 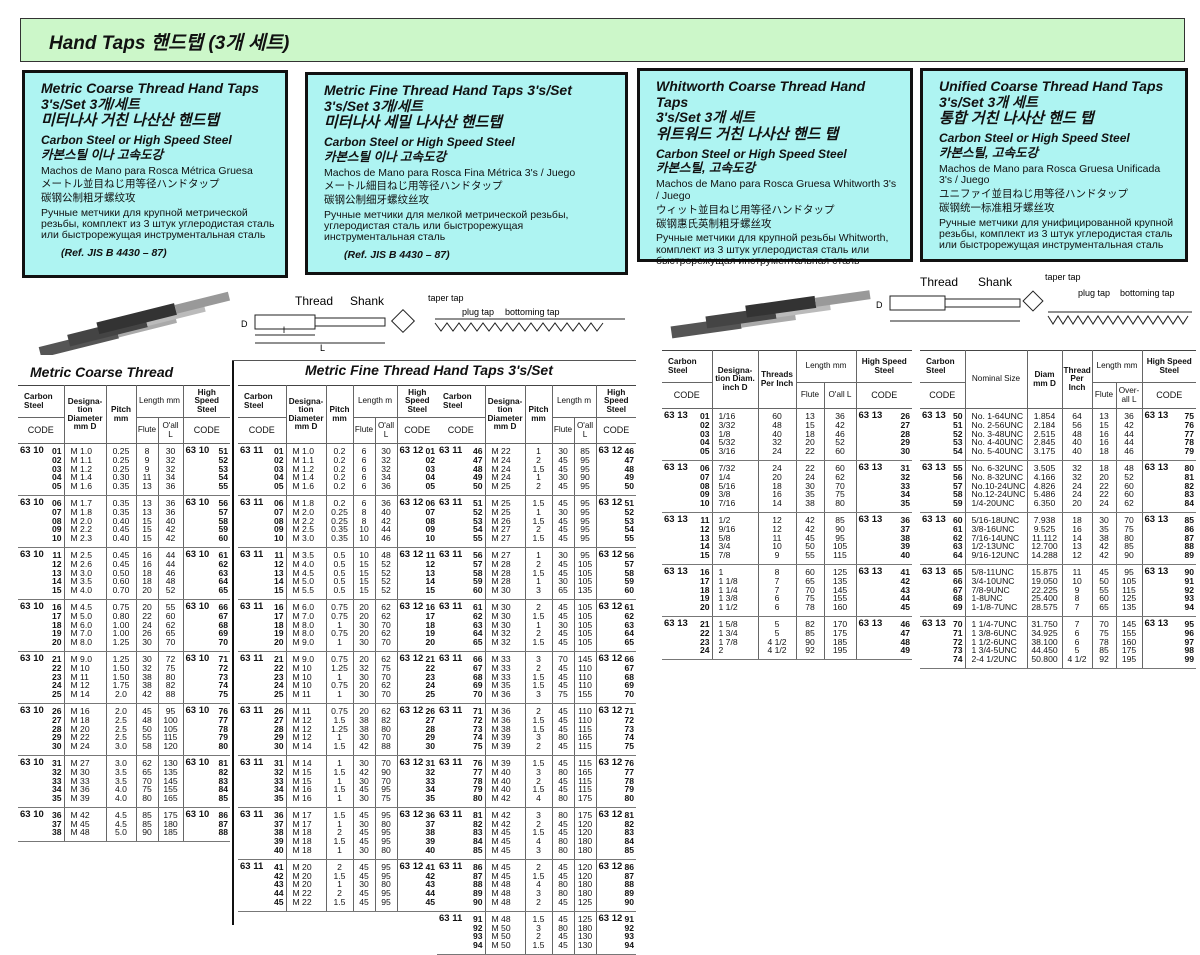 What do you see at coordinates (629, 746) in the screenshot?
I see `hss-code-cell: 75` at bounding box center [629, 746].